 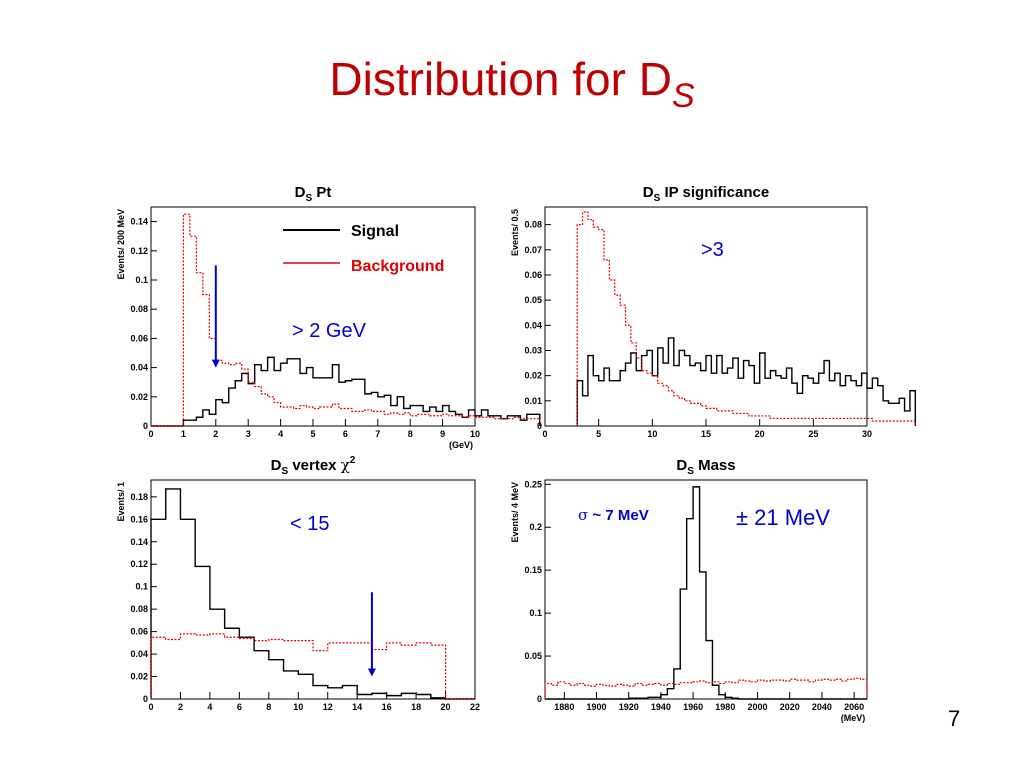 I want to click on y-axis-label: Events/ 1, so click(x=121, y=502).